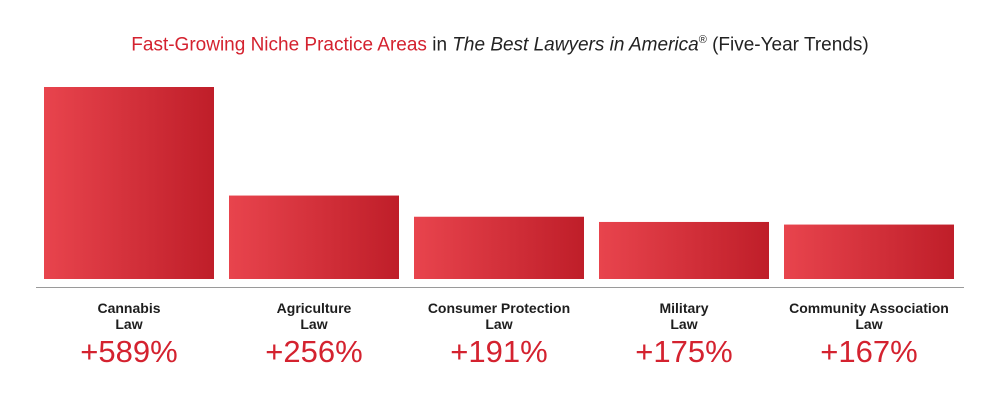  Describe the element at coordinates (439, 45) in the screenshot. I see `title-connector: in` at that location.